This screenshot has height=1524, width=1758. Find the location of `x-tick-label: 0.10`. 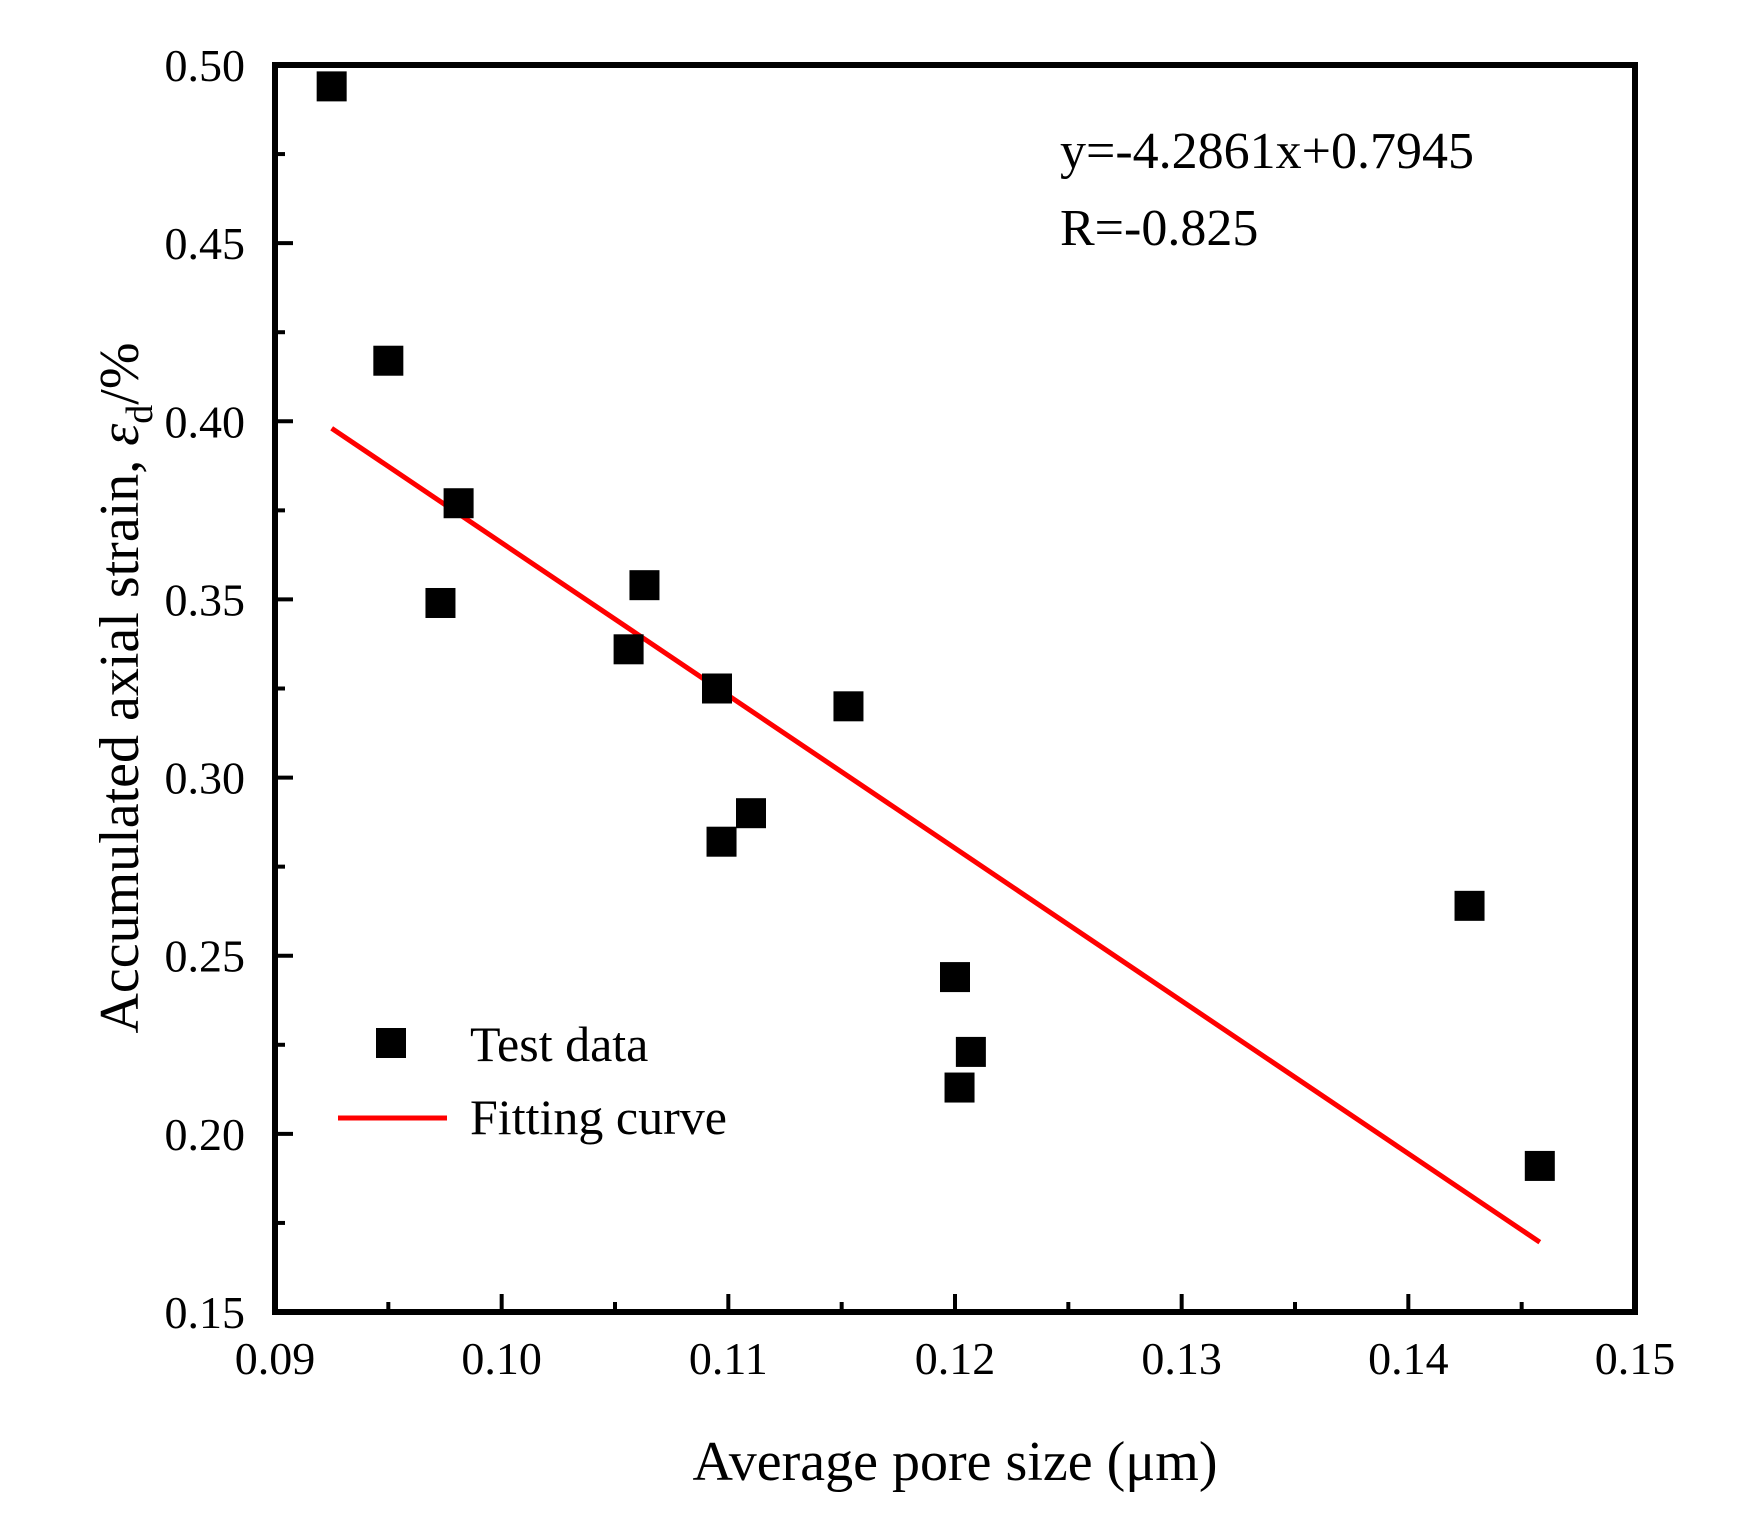

x-tick-label: 0.10 is located at coordinates (501, 1358).